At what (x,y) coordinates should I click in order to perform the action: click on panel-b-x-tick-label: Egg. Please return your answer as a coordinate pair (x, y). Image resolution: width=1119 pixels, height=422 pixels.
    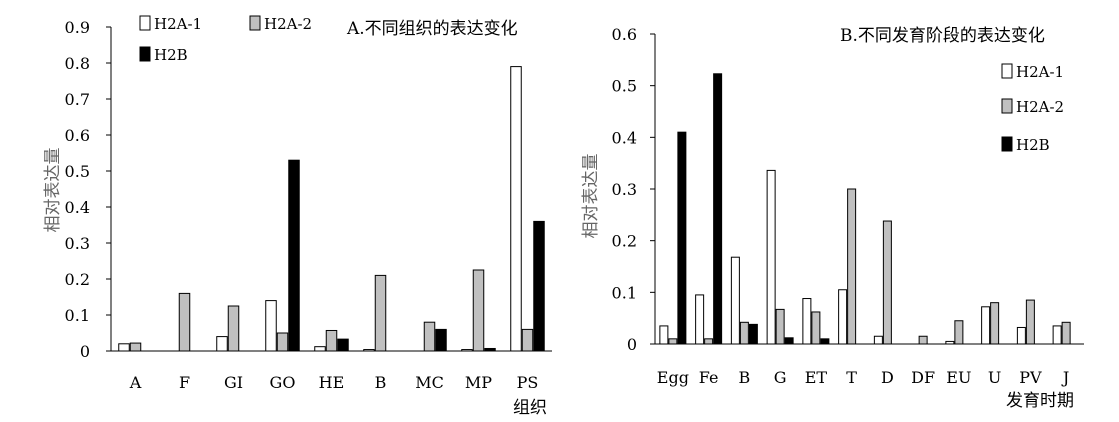
    Looking at the image, I should click on (673, 377).